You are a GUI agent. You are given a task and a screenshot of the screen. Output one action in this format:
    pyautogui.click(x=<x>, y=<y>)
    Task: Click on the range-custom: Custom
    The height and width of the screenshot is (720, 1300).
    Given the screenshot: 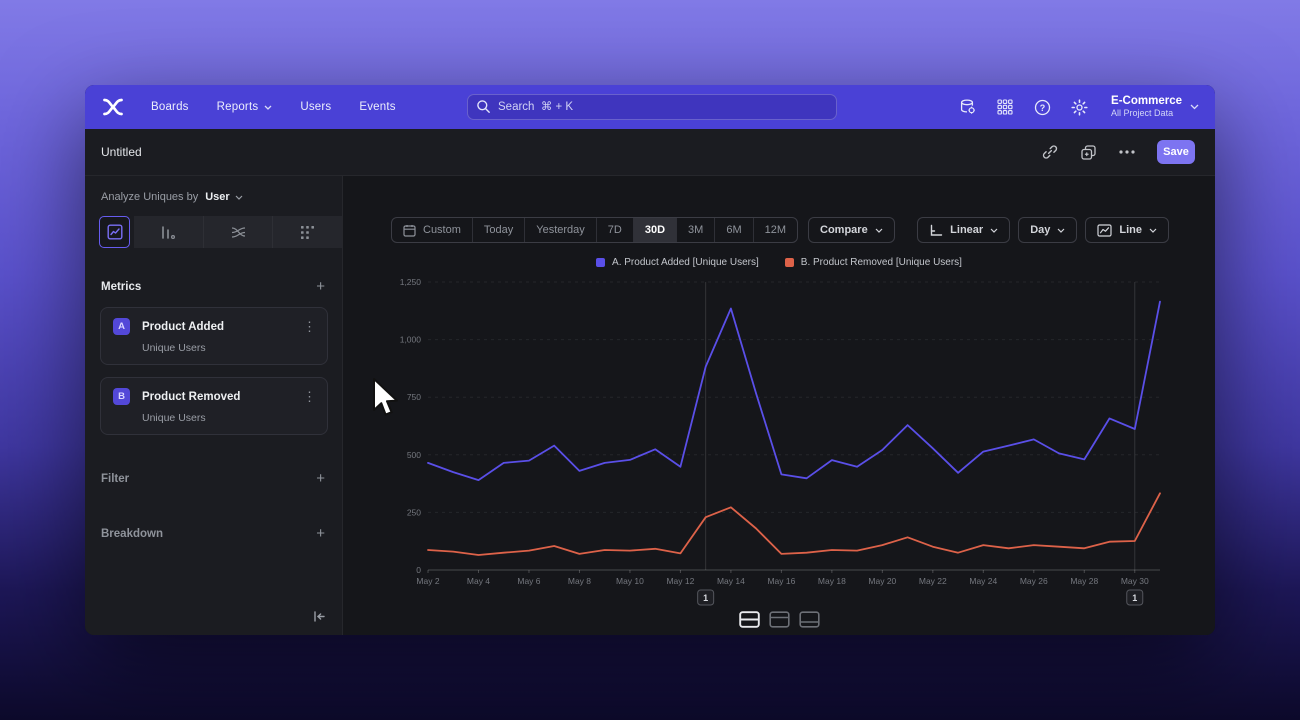 What is the action you would take?
    pyautogui.click(x=432, y=230)
    